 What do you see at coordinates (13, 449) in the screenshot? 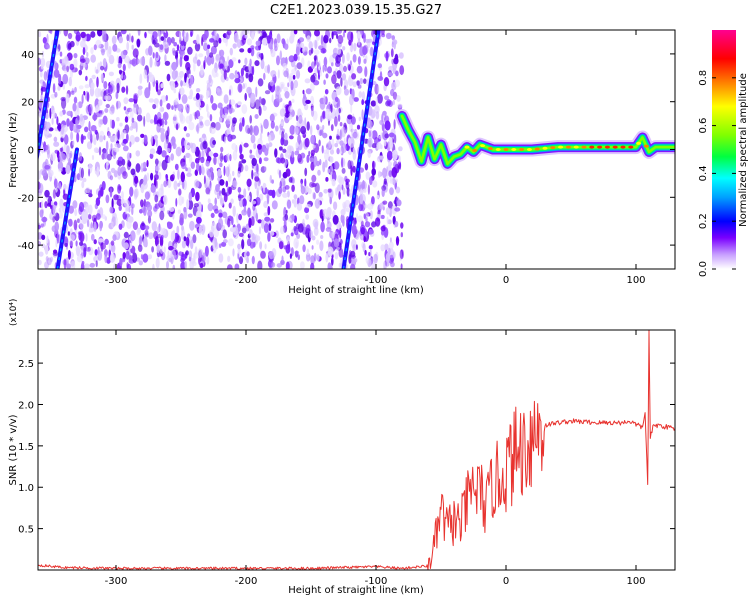
I see `snr-ylabel: SNR (10 * v/v)` at bounding box center [13, 449].